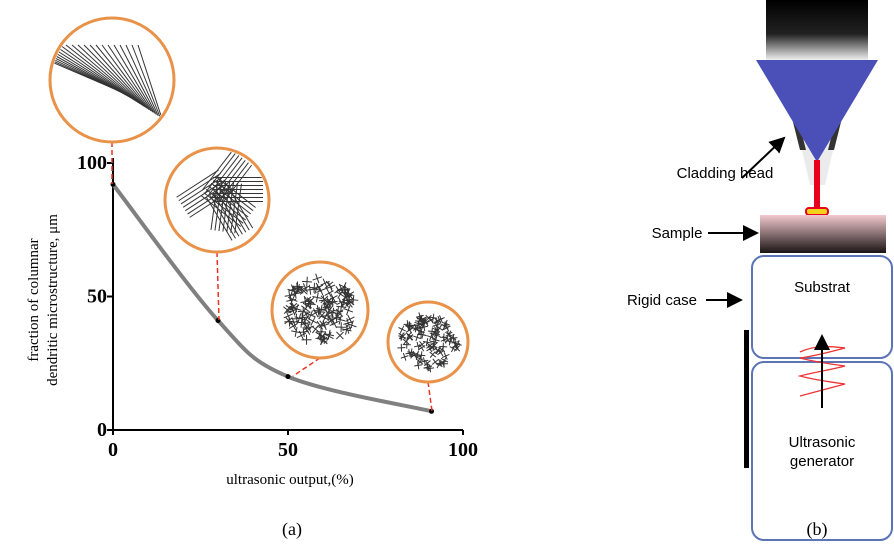  What do you see at coordinates (271, 298) in the screenshot?
I see `line-series` at bounding box center [271, 298].